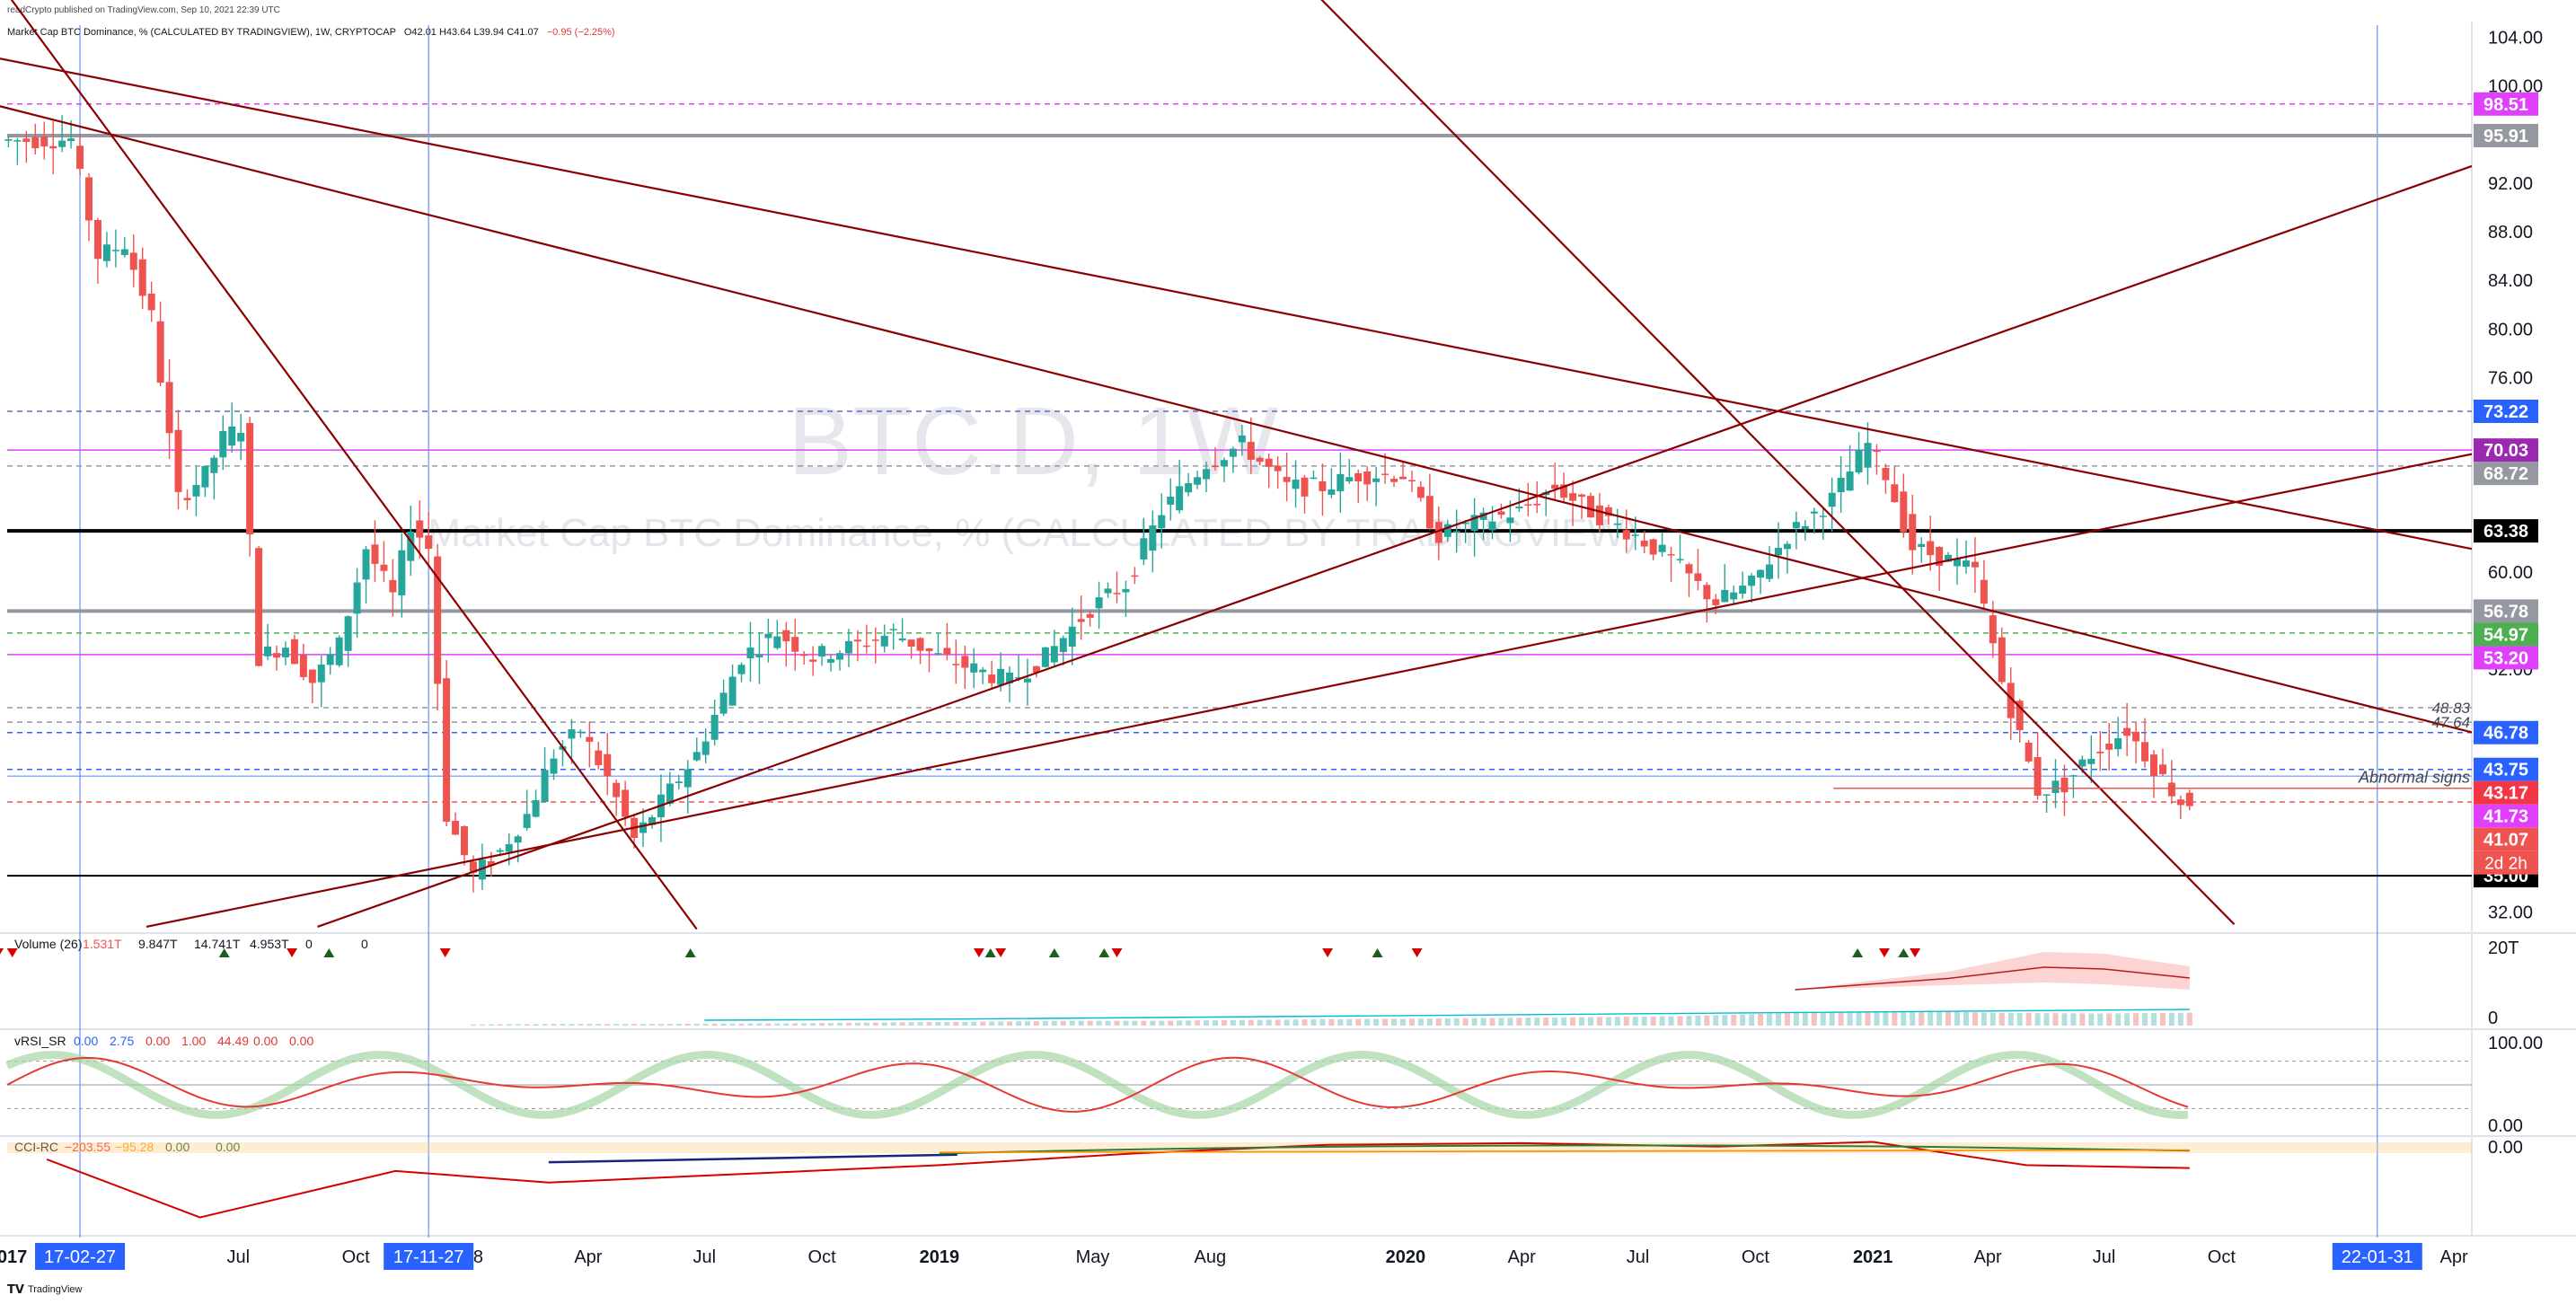 This screenshot has width=2576, height=1304. I want to click on time-axis-label: Apr, so click(1988, 1257).